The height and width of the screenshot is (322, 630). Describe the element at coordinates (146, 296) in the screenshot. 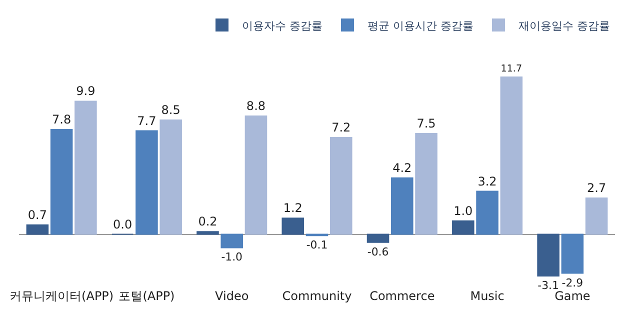

I see `x-tick-label: 포털(APP)` at that location.